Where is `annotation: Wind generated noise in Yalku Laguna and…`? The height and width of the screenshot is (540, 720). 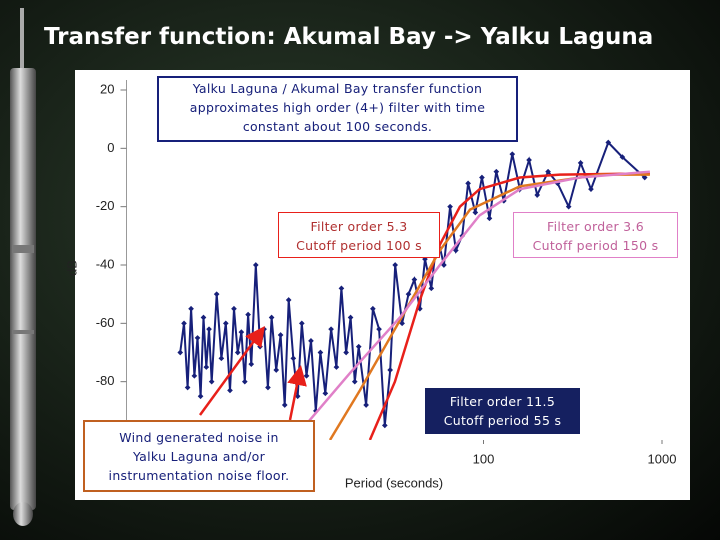
annotation: Wind generated noise in Yalku Laguna and… is located at coordinates (199, 456).